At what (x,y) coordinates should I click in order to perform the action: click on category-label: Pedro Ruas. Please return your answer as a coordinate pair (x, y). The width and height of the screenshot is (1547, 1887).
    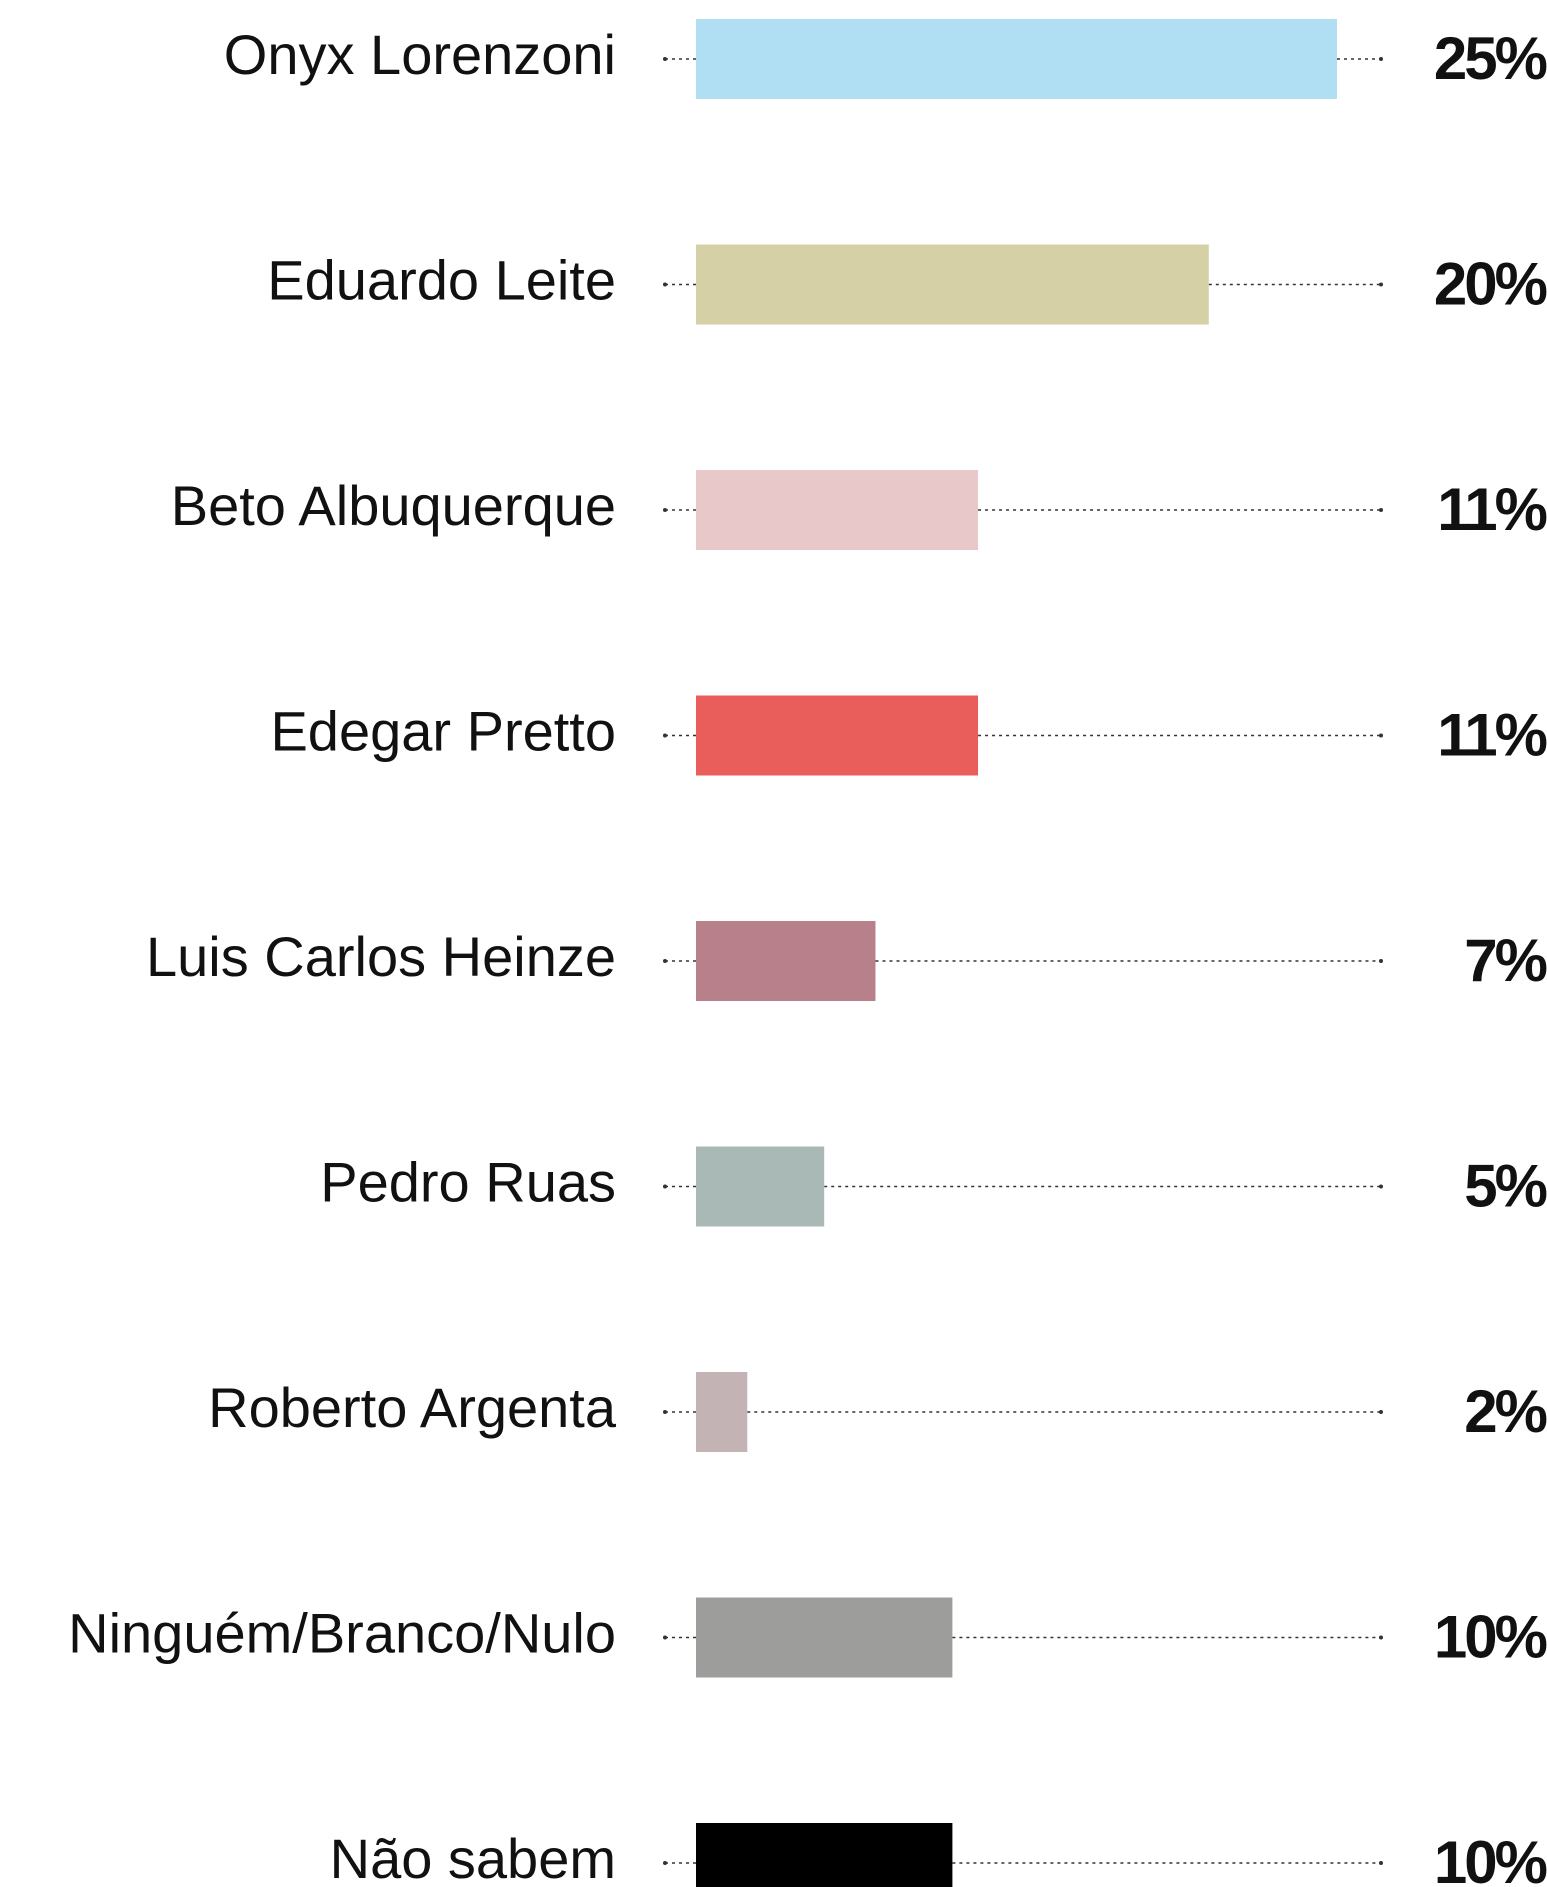
    Looking at the image, I should click on (468, 1181).